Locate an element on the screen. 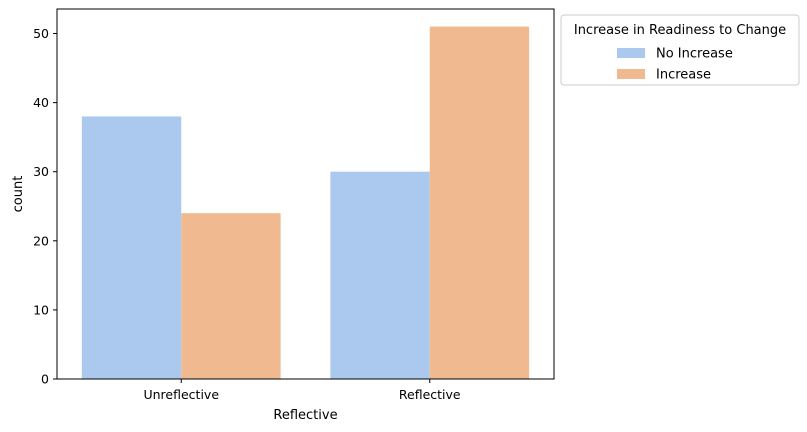  y-axis-label: count is located at coordinates (18, 194).